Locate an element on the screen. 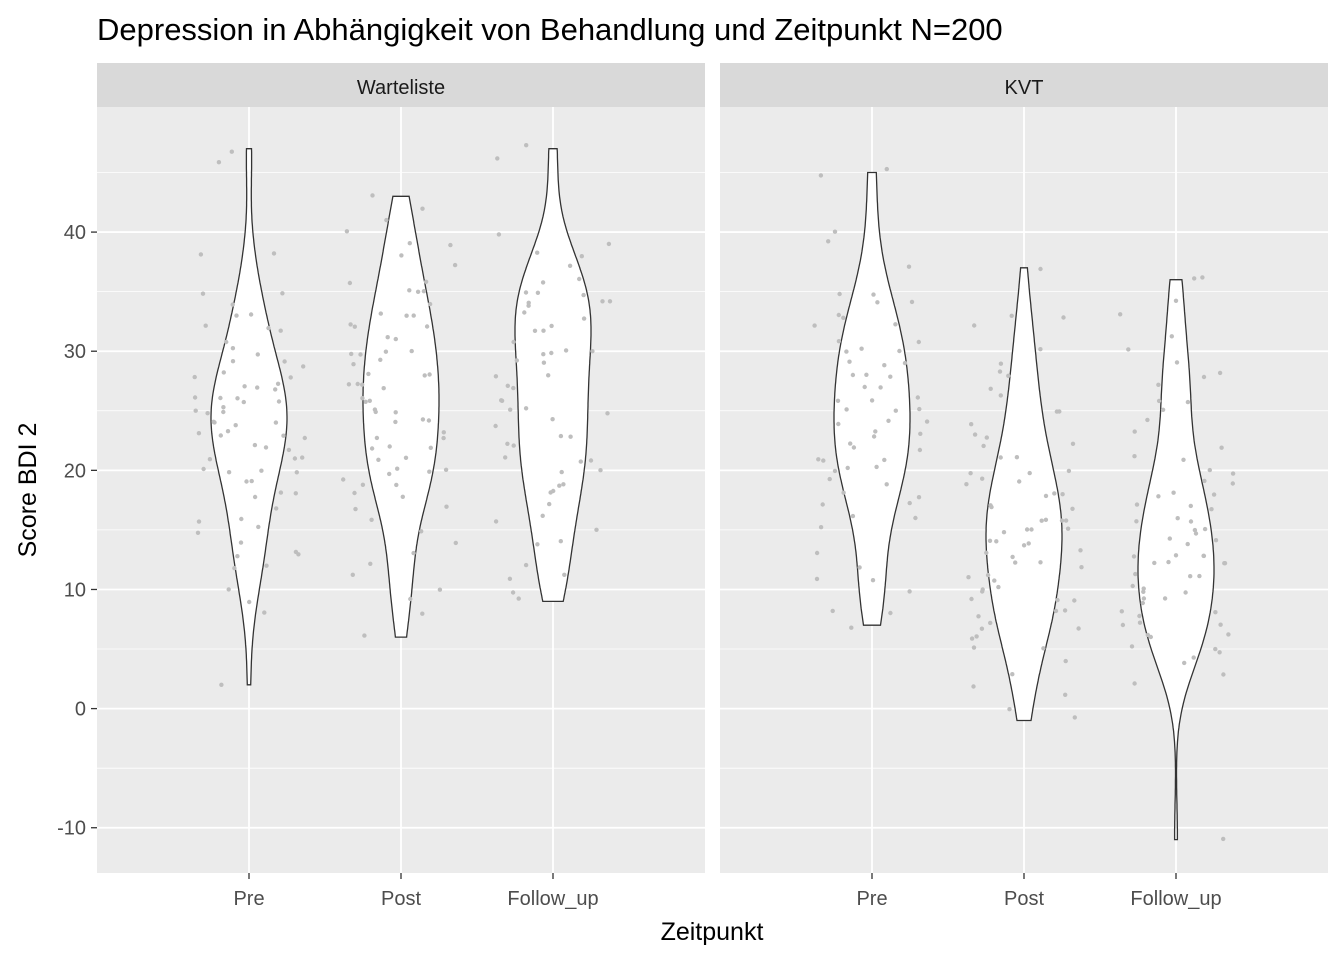 The height and width of the screenshot is (960, 1344). facet-strip-label: Warteliste is located at coordinates (401, 88).